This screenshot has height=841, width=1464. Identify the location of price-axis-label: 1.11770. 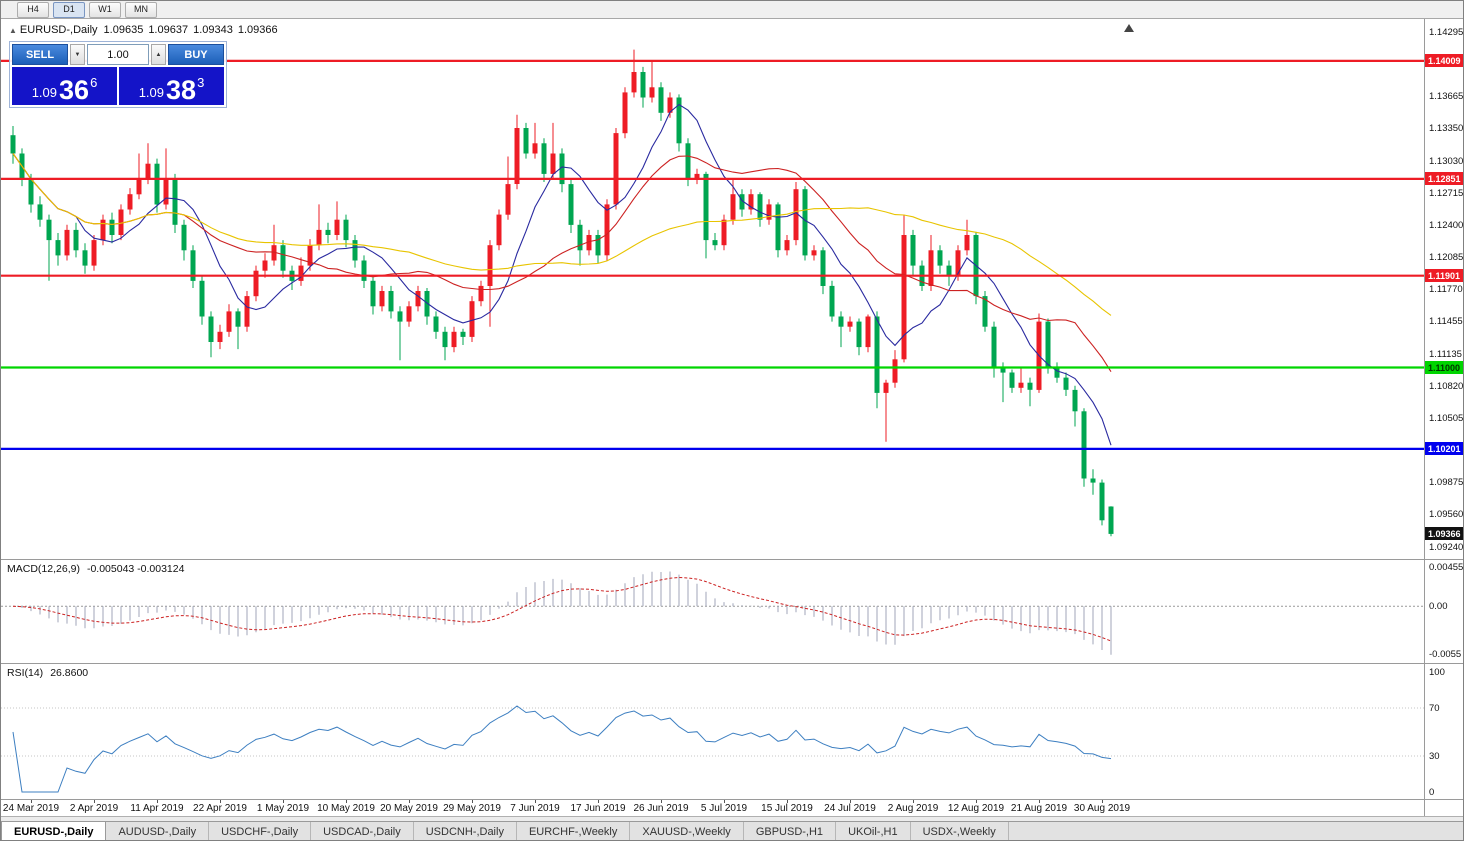
(1446, 289).